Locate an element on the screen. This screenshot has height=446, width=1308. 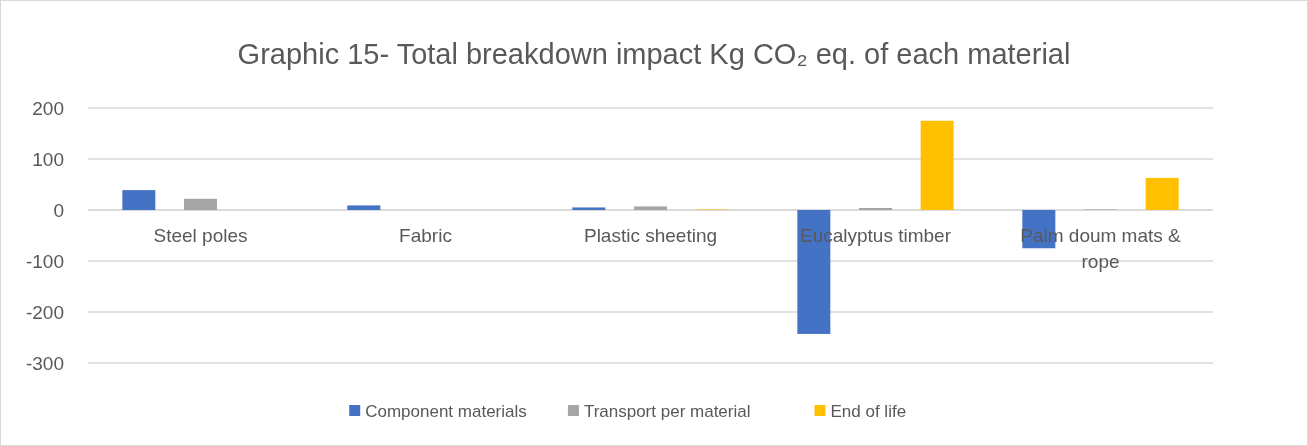
y-tick-label: 0 is located at coordinates (58, 210).